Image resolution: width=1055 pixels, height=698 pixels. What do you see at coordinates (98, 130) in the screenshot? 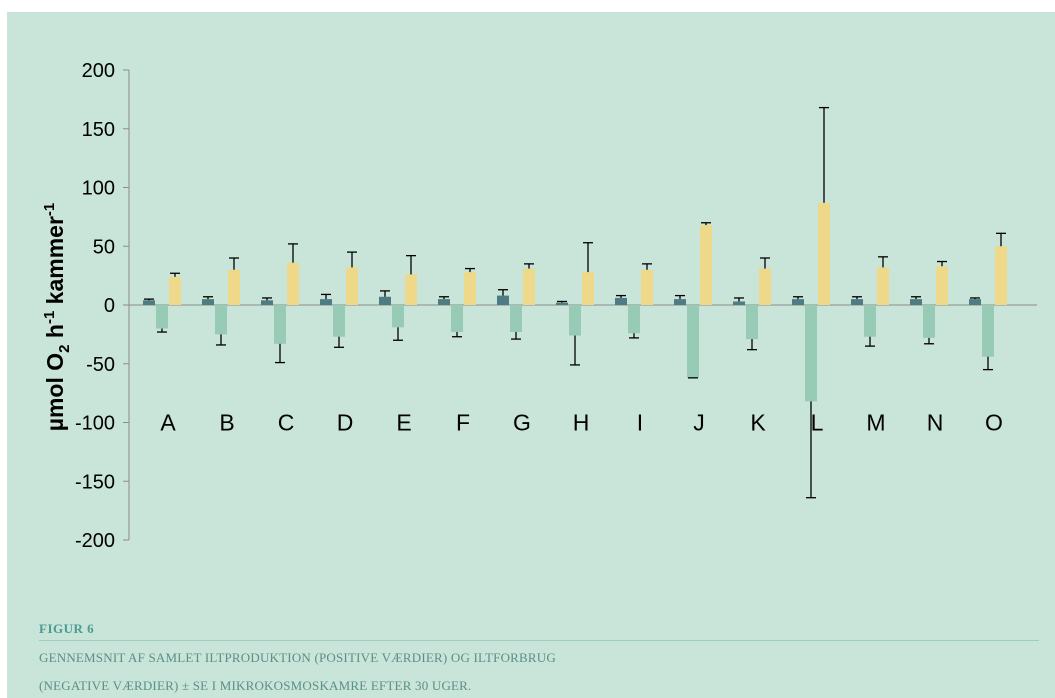
I see `y-tick-label: 150` at bounding box center [98, 130].